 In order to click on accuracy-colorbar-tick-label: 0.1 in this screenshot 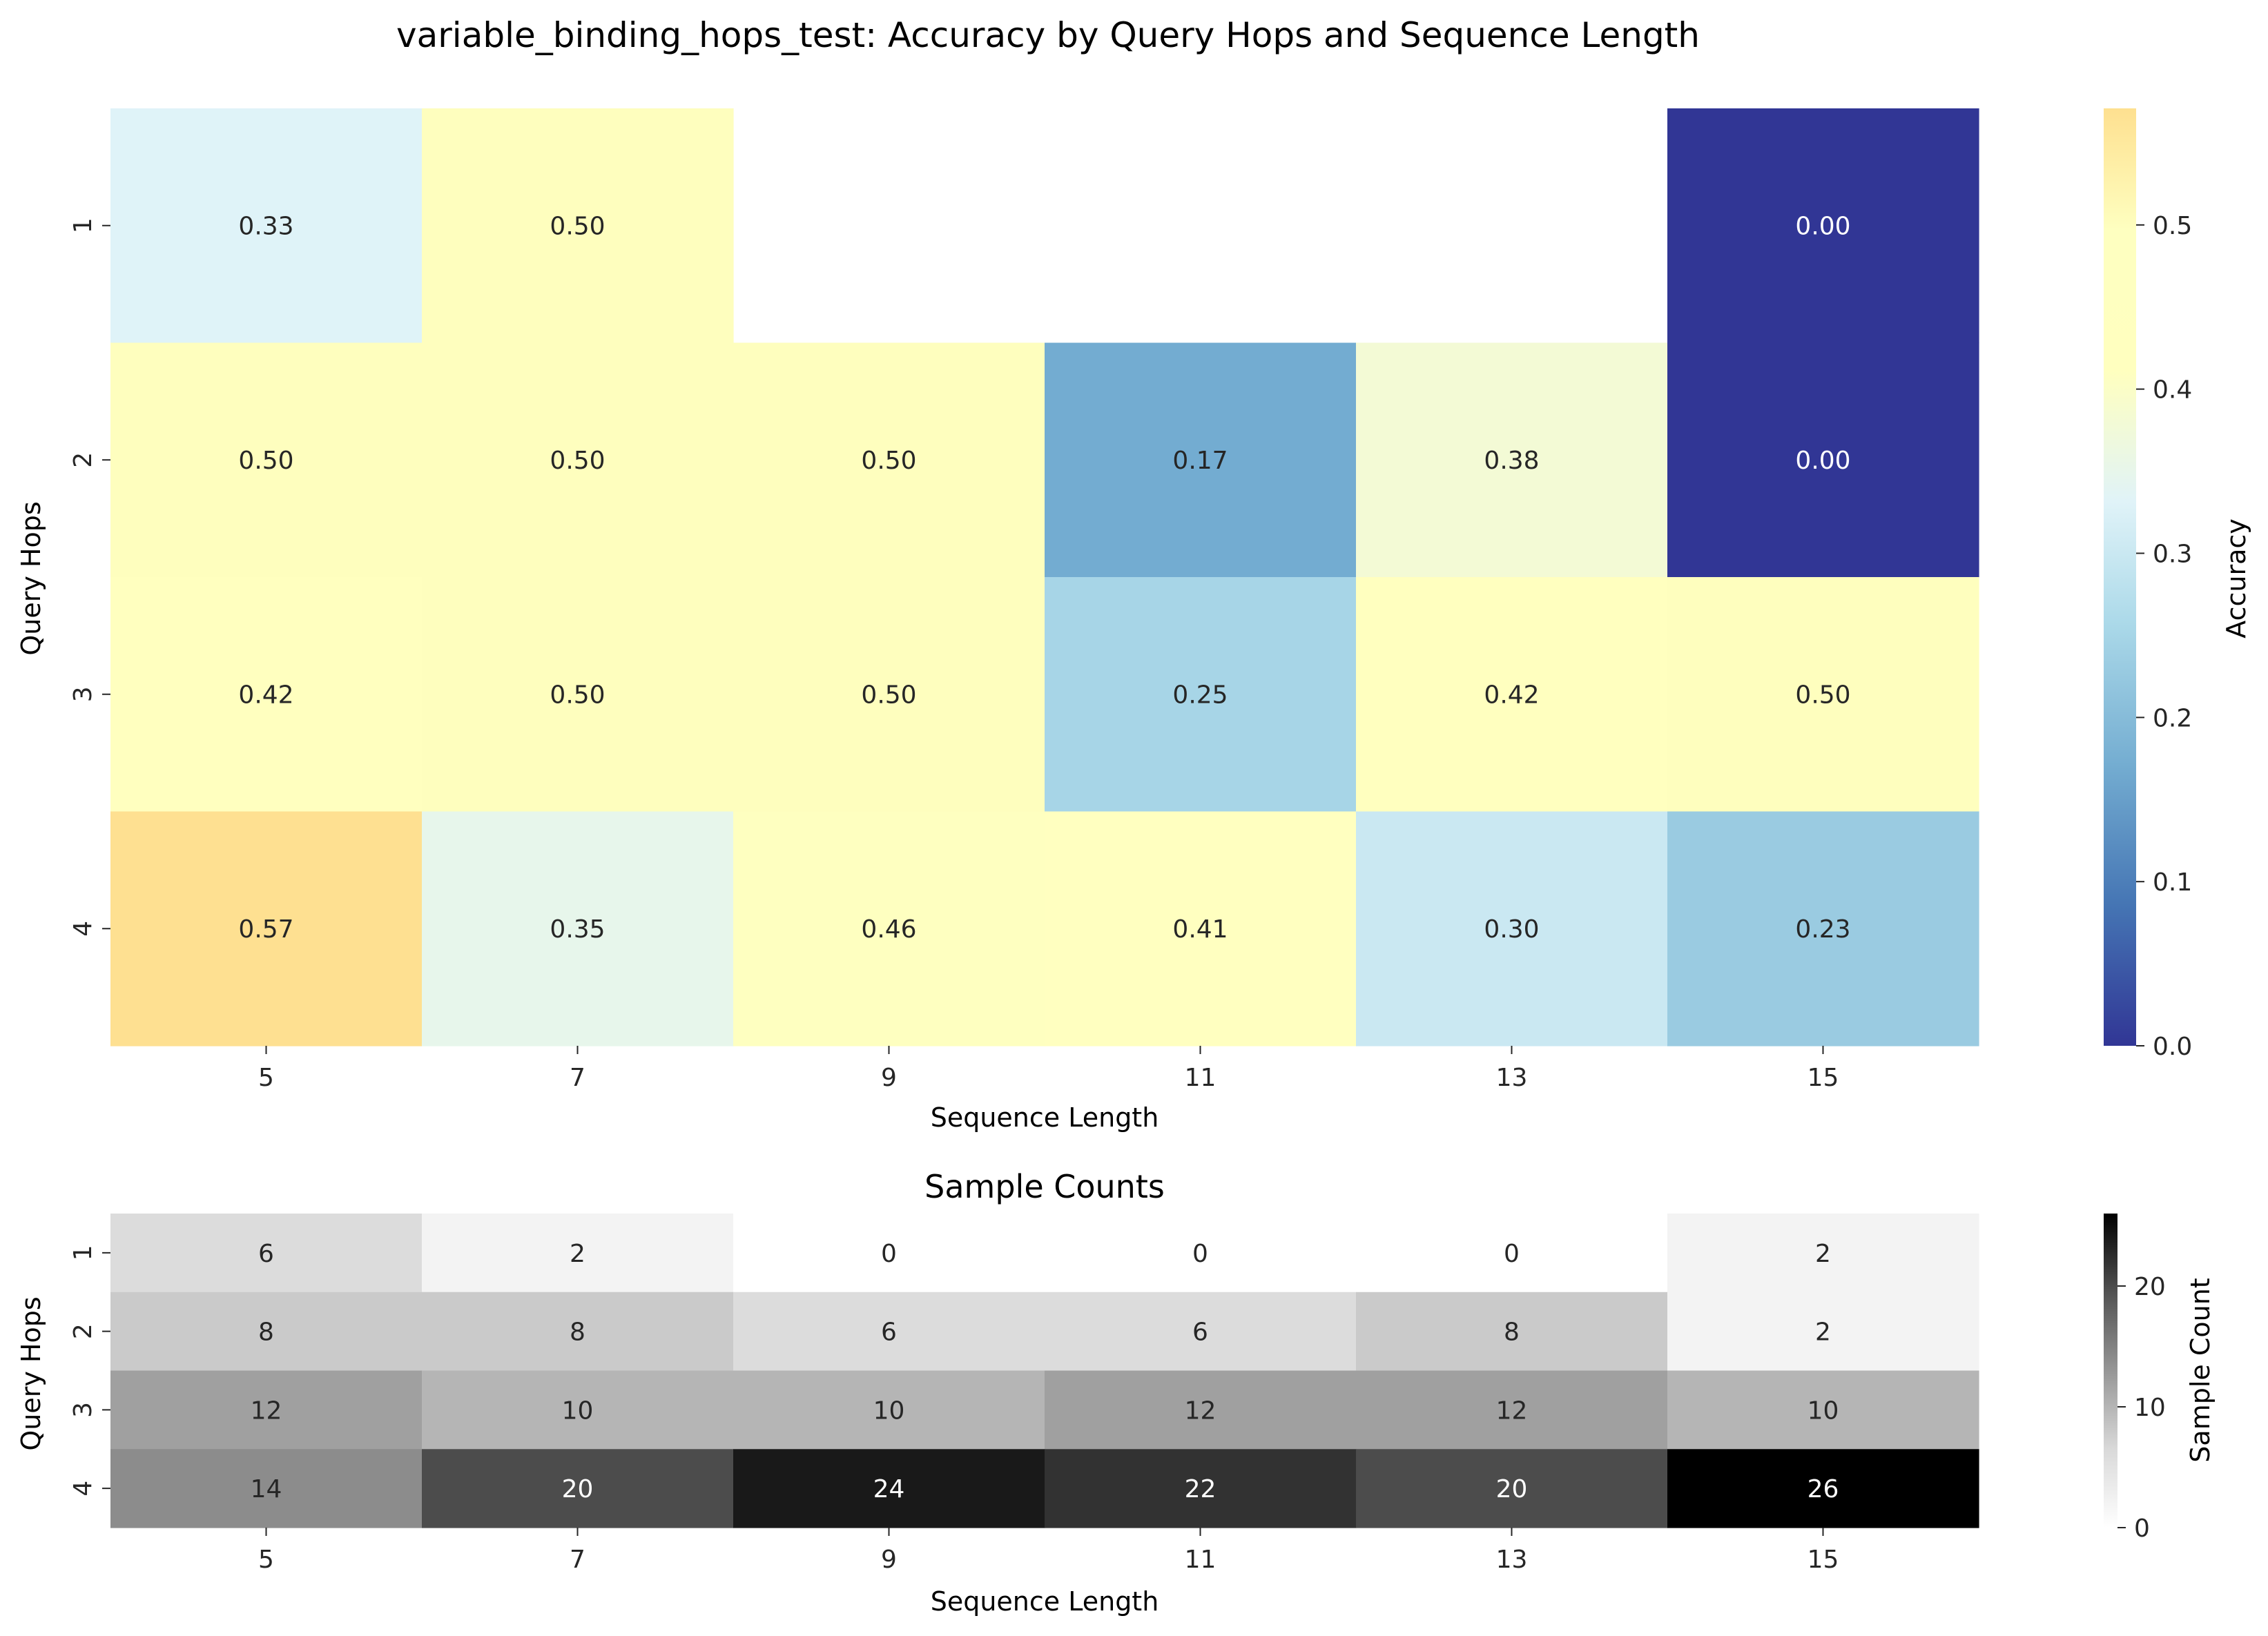, I will do `click(2172, 882)`.